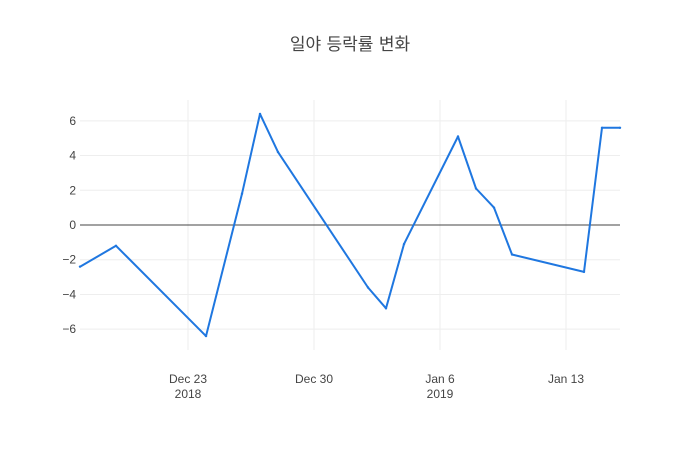 The height and width of the screenshot is (450, 700). What do you see at coordinates (314, 379) in the screenshot?
I see `x-tick-label: Dec 30` at bounding box center [314, 379].